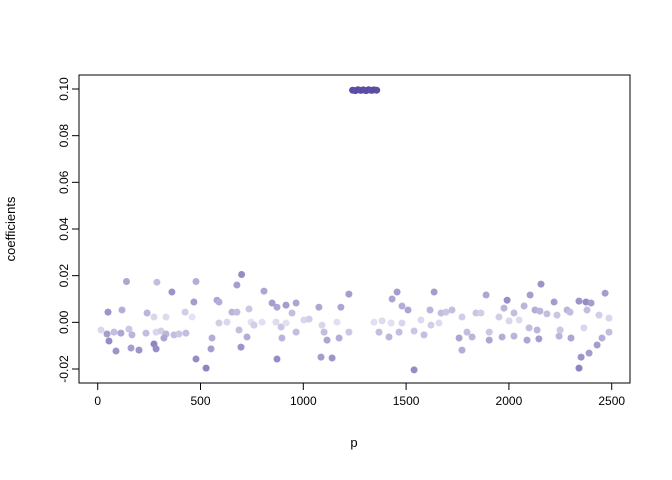 This screenshot has width=672, height=480. What do you see at coordinates (97, 401) in the screenshot?
I see `x-tick-label: 0` at bounding box center [97, 401].